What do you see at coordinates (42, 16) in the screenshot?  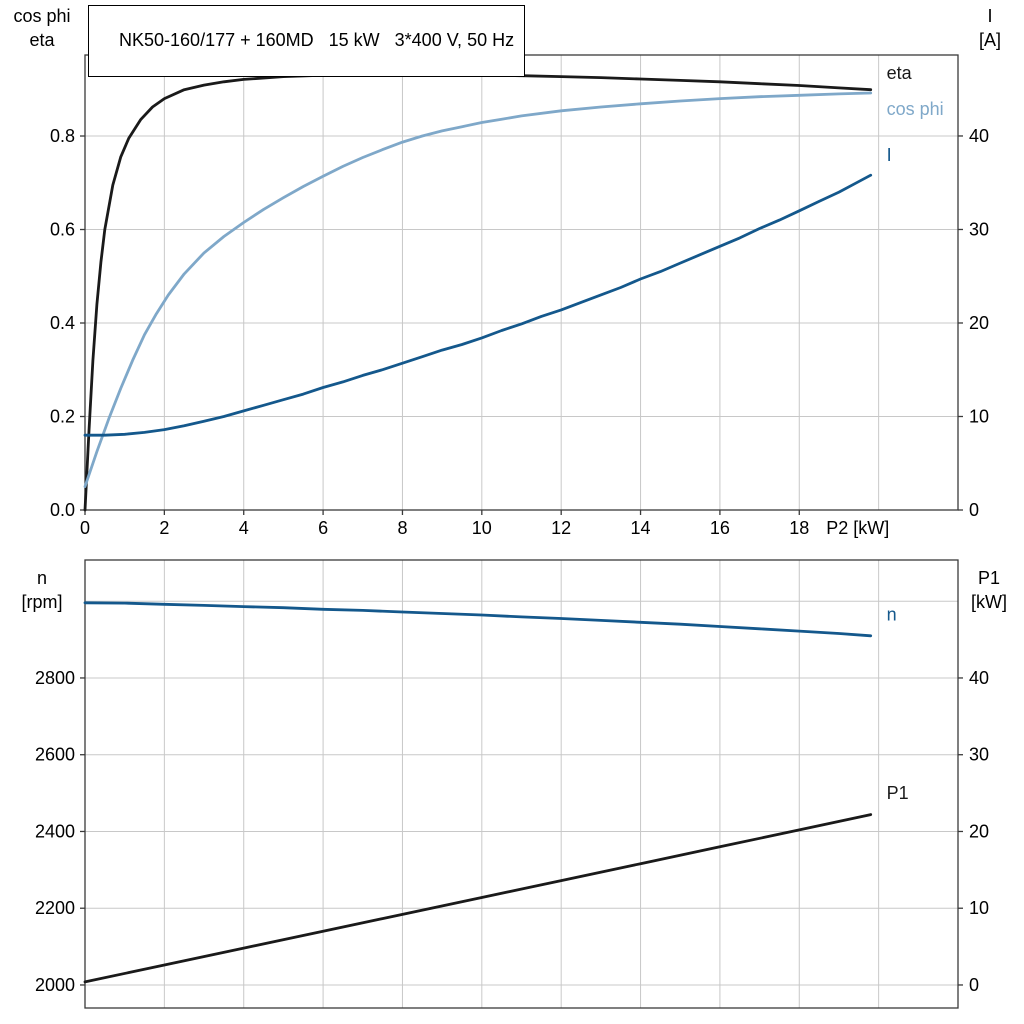 I see `axis-title-line: cos phi` at bounding box center [42, 16].